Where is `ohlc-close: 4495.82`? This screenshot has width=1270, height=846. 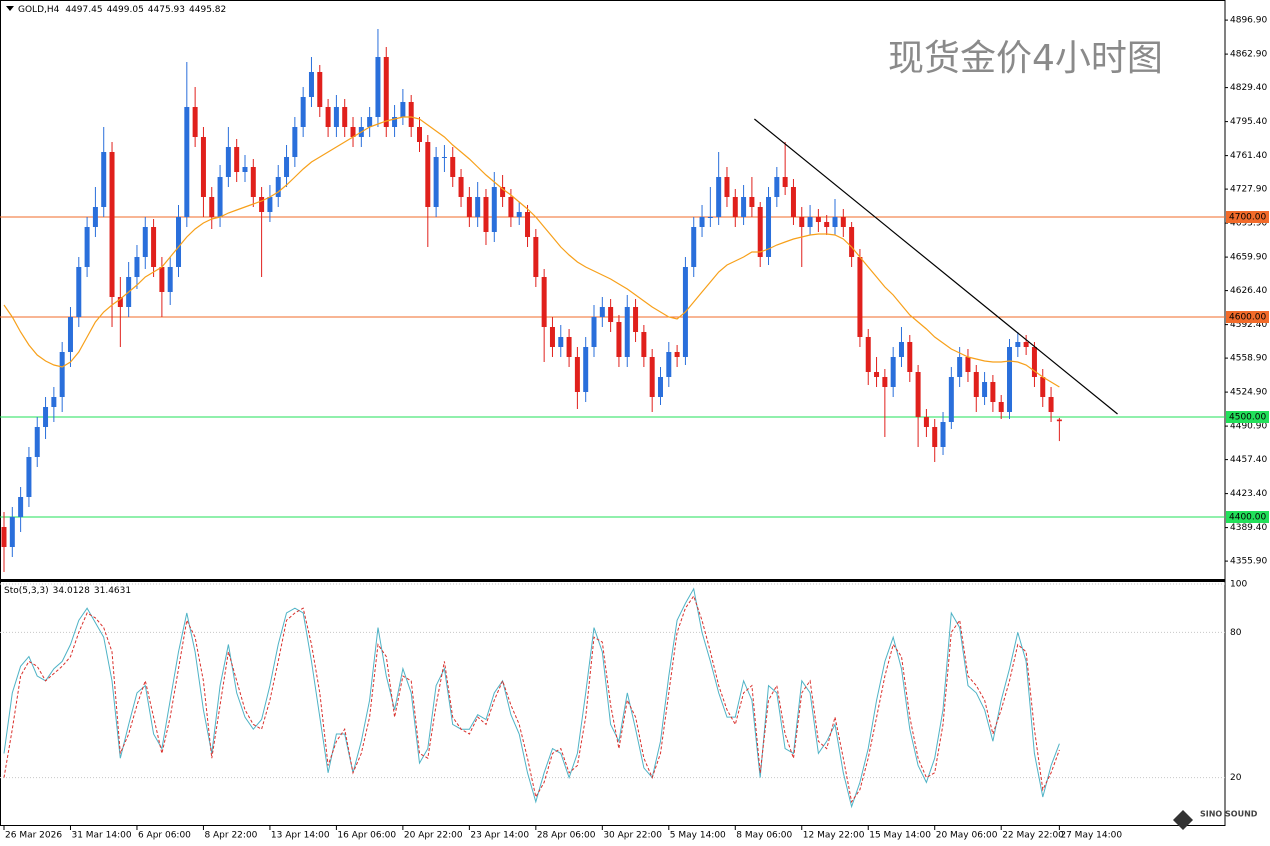
ohlc-close: 4495.82 is located at coordinates (207, 10).